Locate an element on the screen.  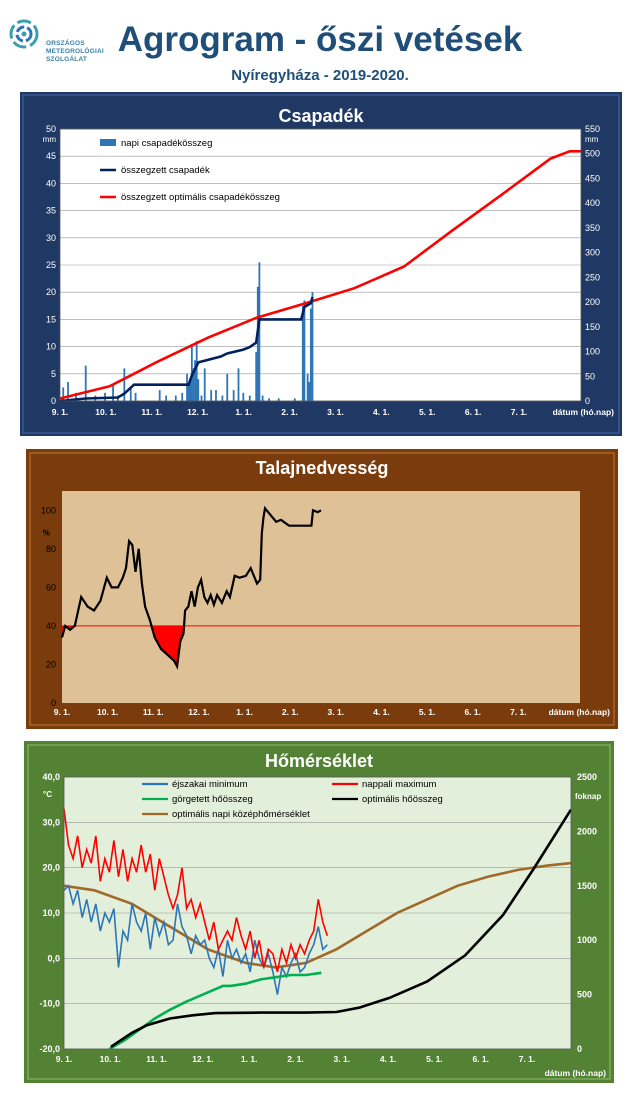
legend-label: összegzett optimális csapadékösszeg is located at coordinates (200, 197).